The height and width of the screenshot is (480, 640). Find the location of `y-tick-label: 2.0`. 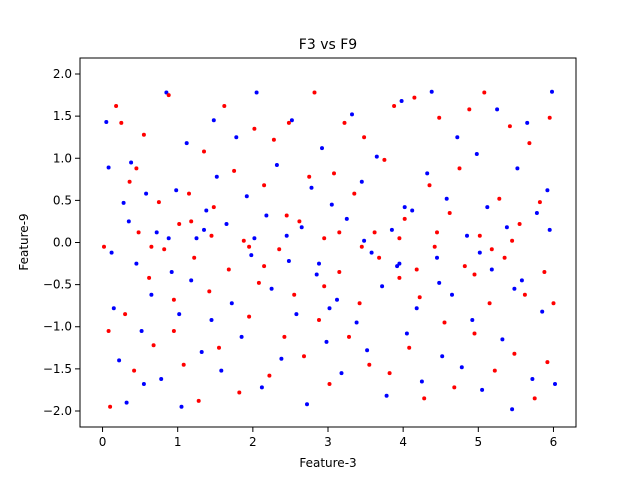

y-tick-label: 2.0 is located at coordinates (62, 74).